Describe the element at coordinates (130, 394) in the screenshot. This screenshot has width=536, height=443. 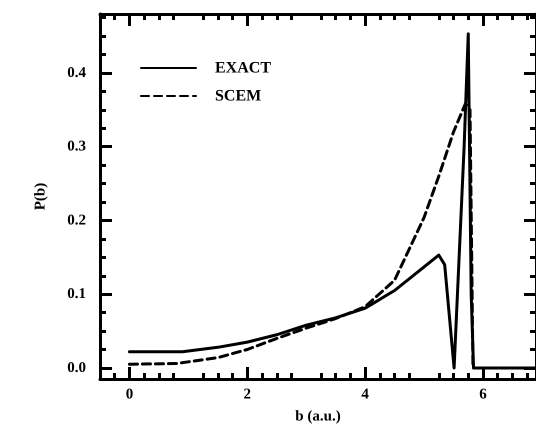
I see `x-tick-label: 0` at that location.